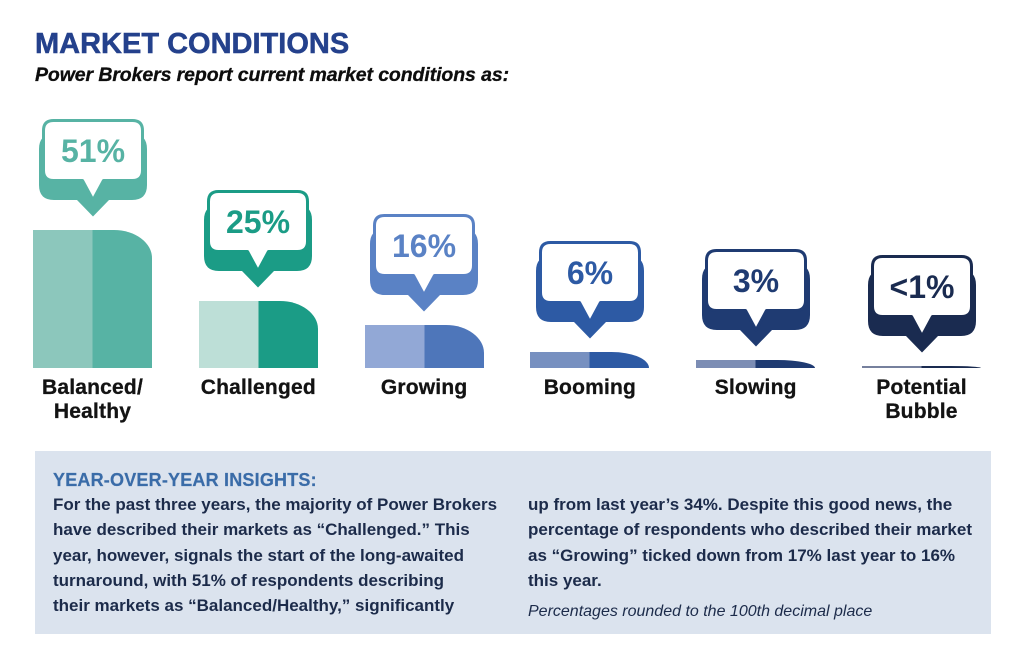  What do you see at coordinates (590, 387) in the screenshot?
I see `category-label: Booming` at bounding box center [590, 387].